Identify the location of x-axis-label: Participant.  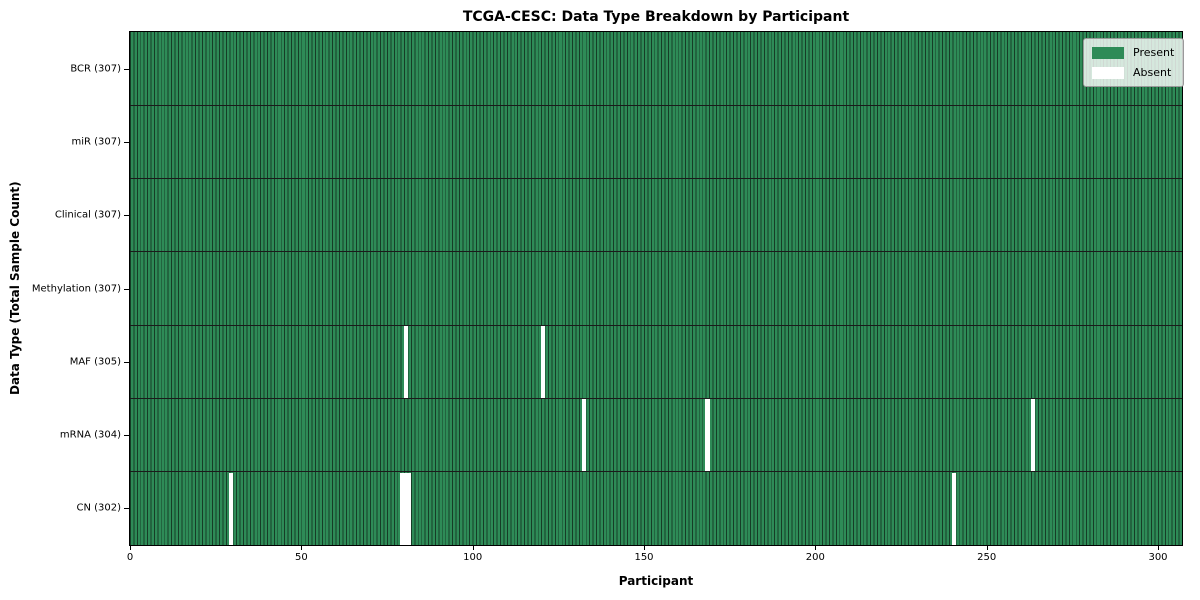
(656, 581).